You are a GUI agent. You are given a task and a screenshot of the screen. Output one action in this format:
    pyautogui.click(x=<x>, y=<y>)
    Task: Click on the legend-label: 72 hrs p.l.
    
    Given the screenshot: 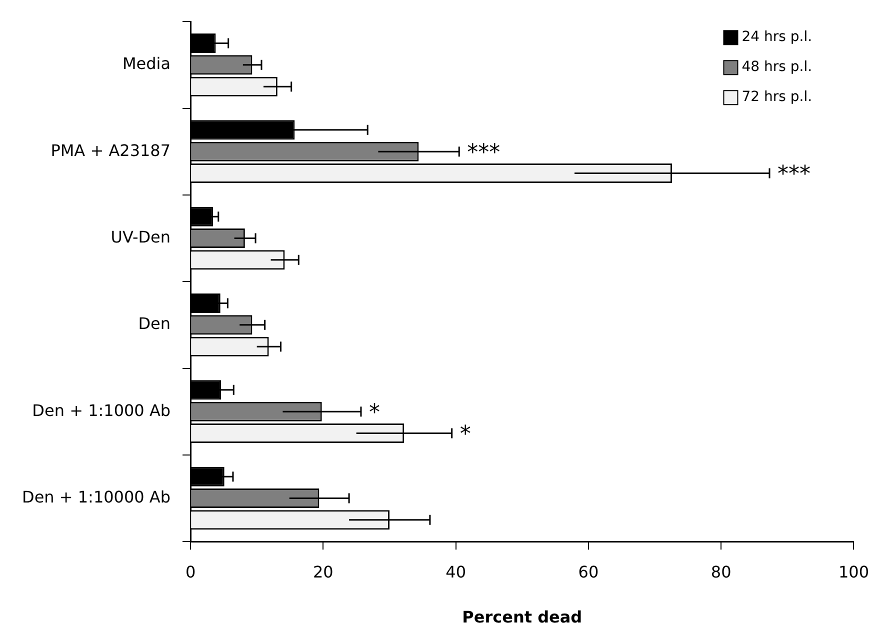 What is the action you would take?
    pyautogui.click(x=777, y=97)
    